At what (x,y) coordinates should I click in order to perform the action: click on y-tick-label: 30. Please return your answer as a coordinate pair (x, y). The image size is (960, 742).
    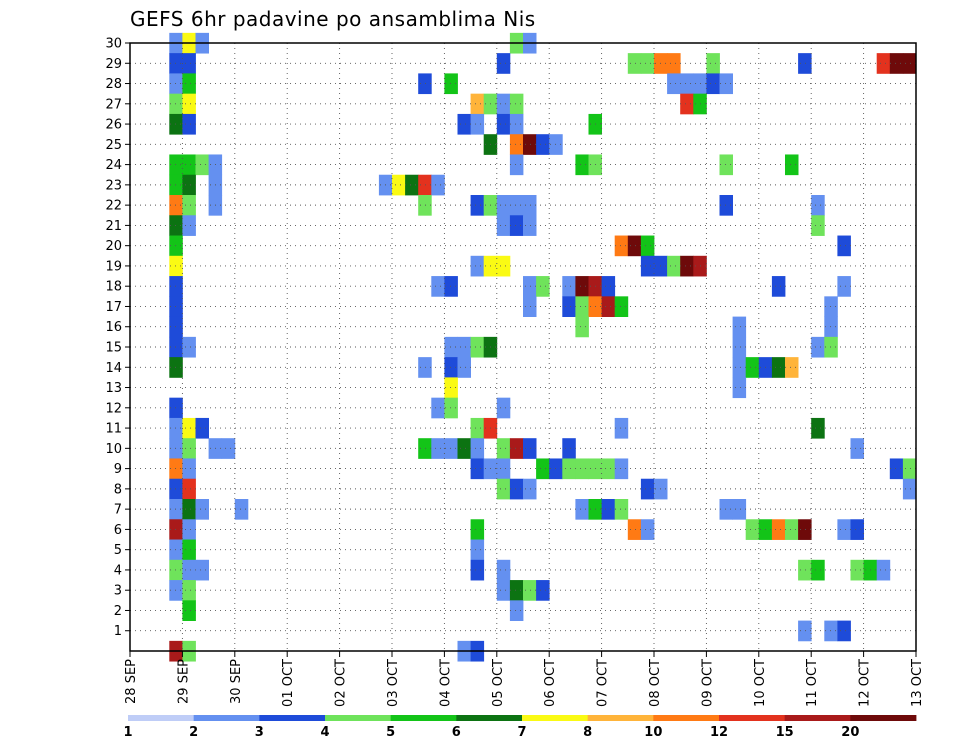
    Looking at the image, I should click on (113, 44).